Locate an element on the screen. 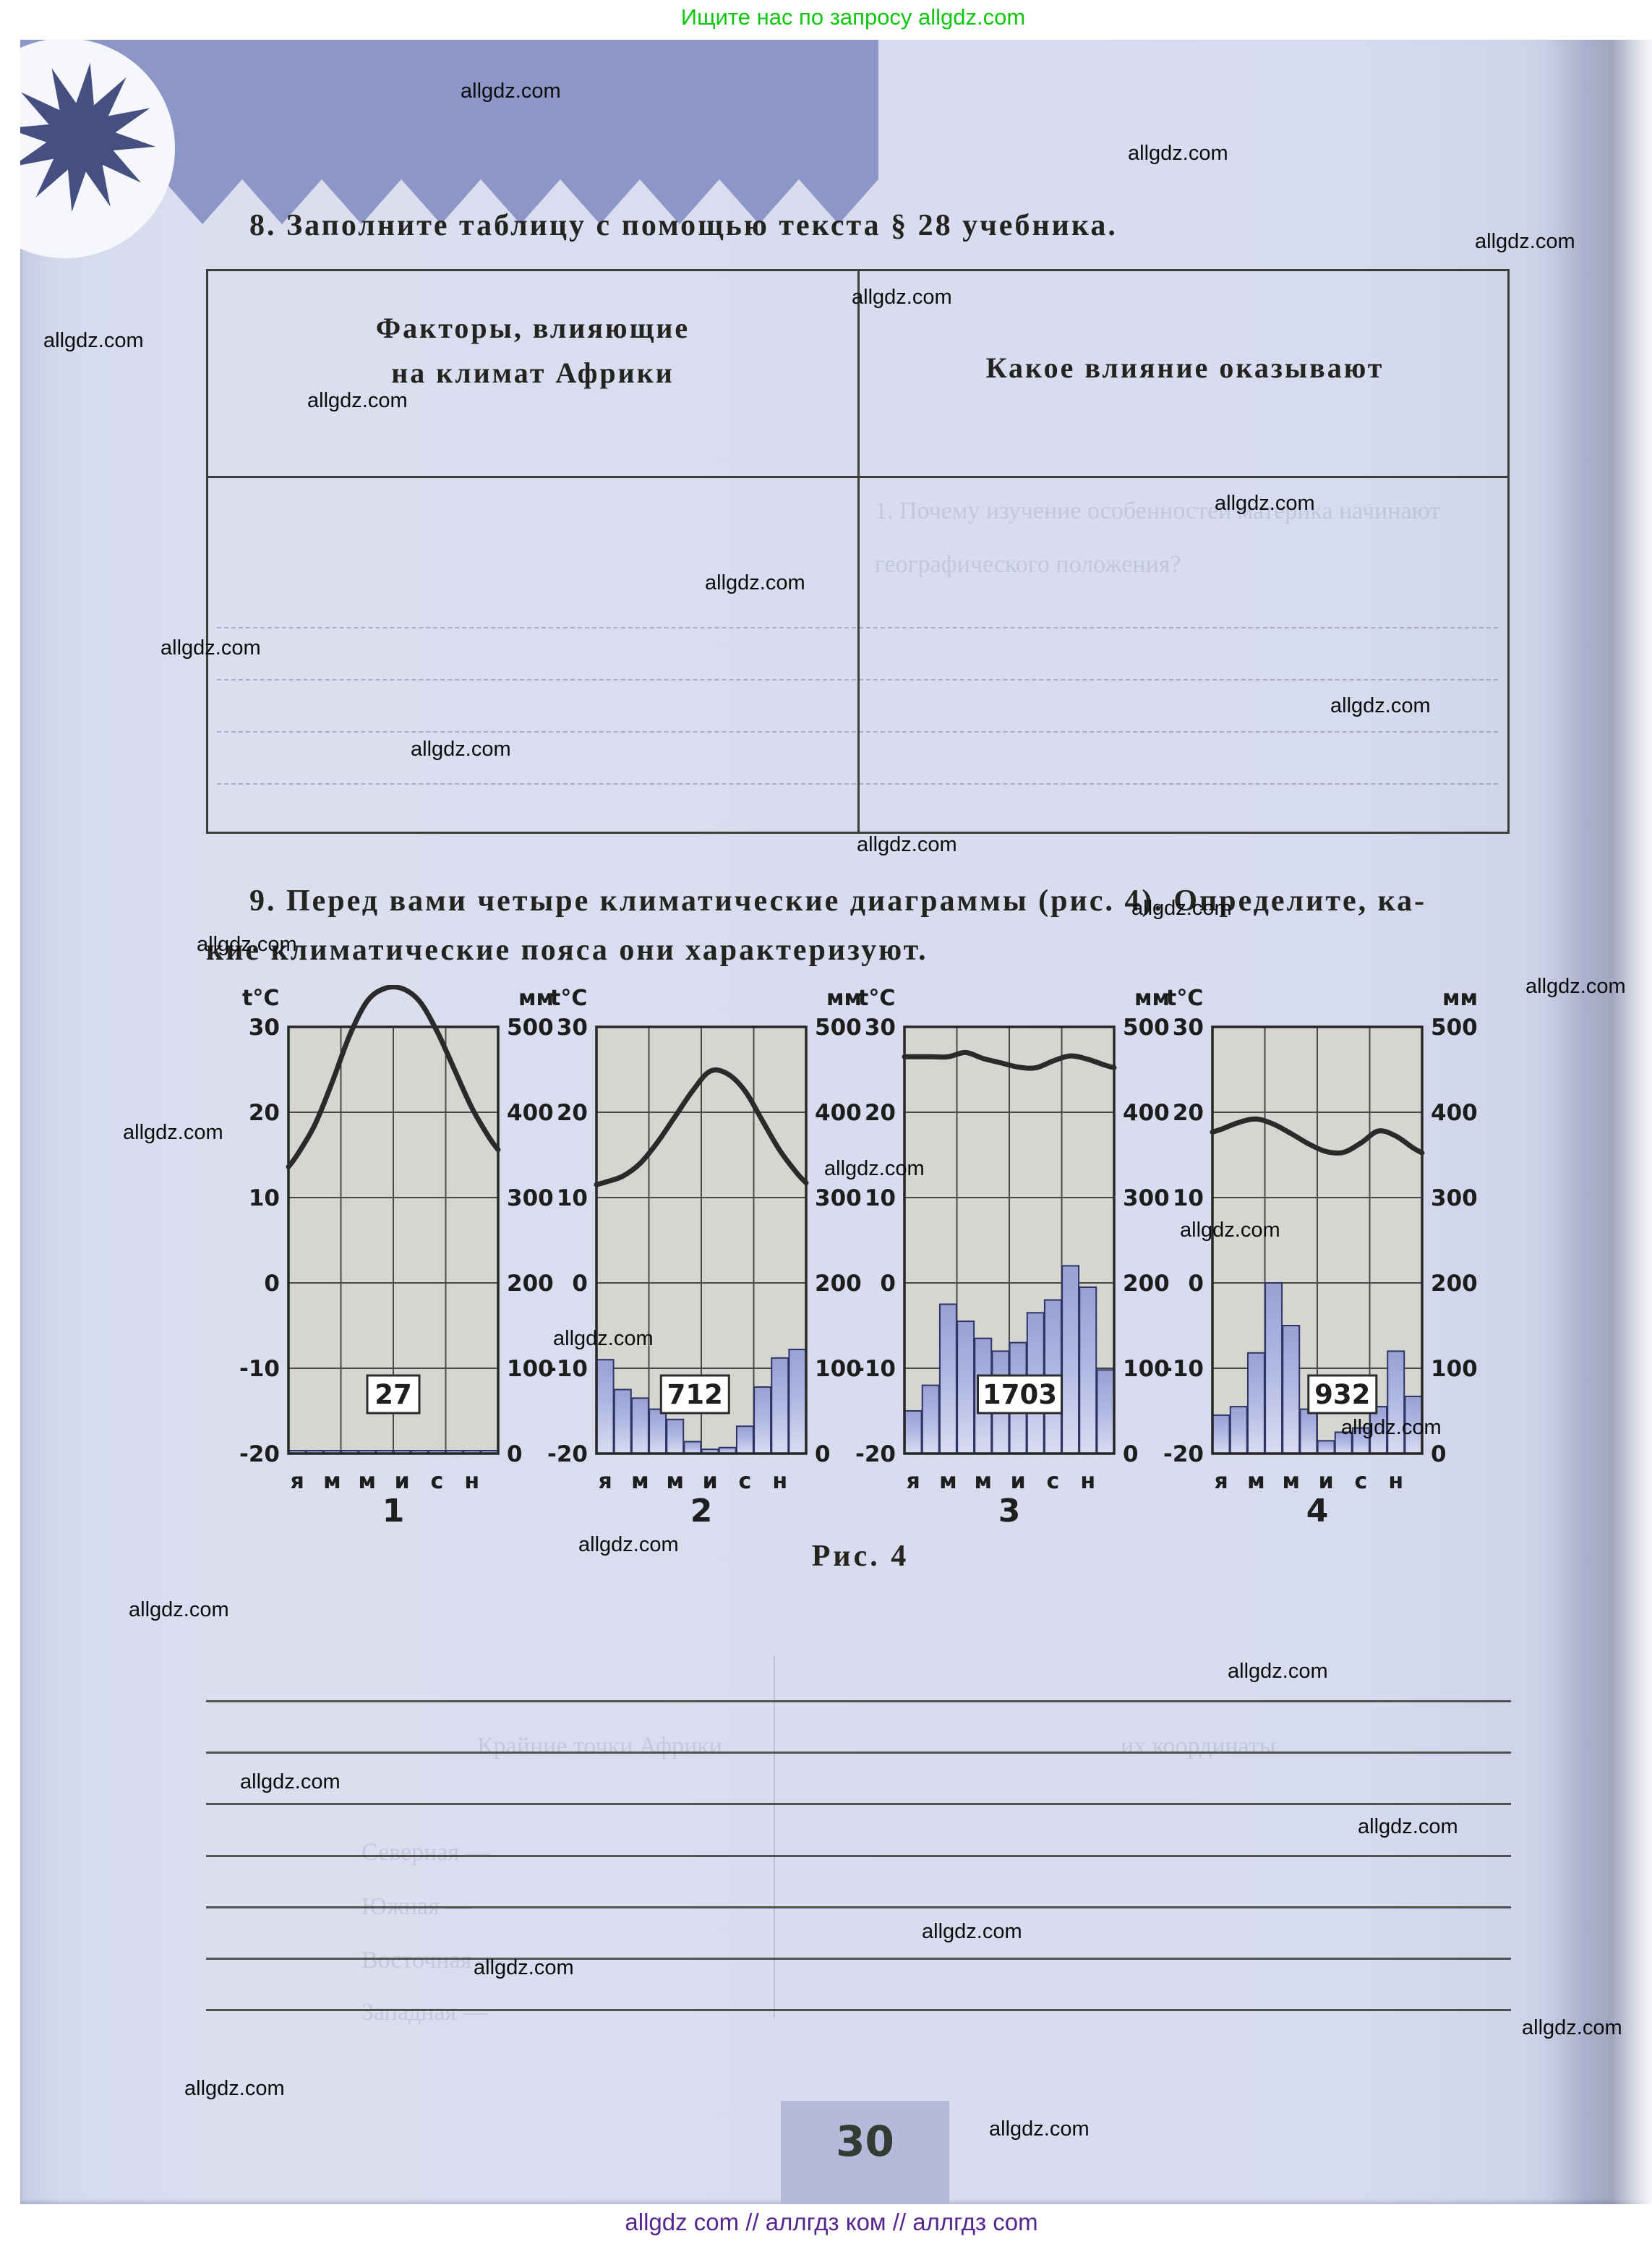 The image size is (1652, 2244). bleedthrough-text: Северная — is located at coordinates (426, 1853).